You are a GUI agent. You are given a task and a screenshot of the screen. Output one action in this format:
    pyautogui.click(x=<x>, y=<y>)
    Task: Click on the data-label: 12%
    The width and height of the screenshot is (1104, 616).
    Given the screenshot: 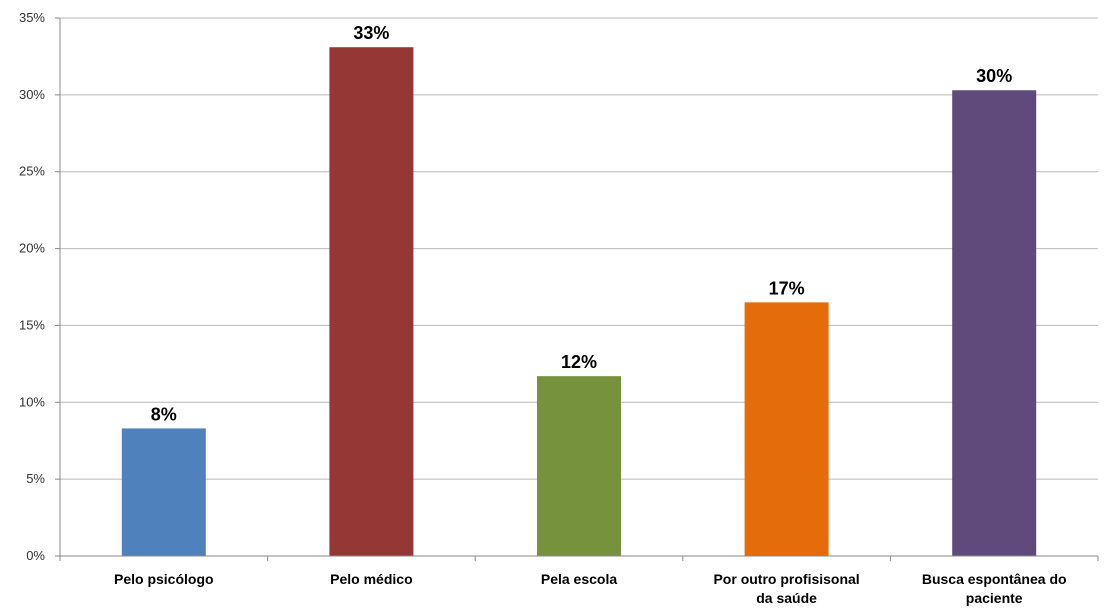 What is the action you would take?
    pyautogui.click(x=579, y=362)
    